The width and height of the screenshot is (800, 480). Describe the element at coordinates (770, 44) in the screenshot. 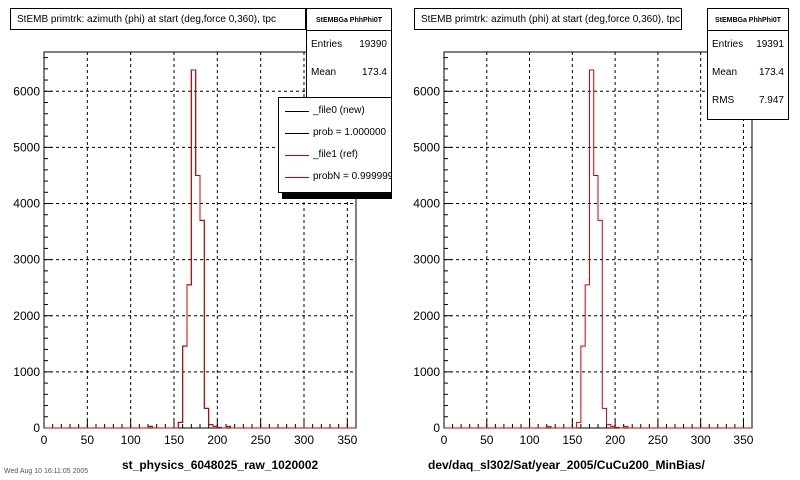

I see `stats-value: 19391` at that location.